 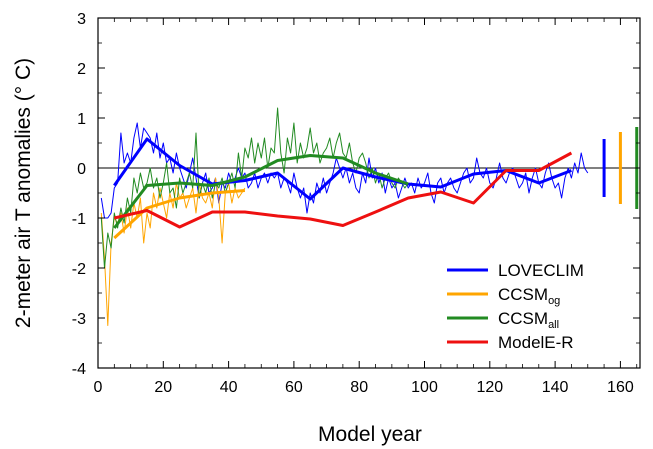 I want to click on x-tick-label: 60, so click(x=294, y=387).